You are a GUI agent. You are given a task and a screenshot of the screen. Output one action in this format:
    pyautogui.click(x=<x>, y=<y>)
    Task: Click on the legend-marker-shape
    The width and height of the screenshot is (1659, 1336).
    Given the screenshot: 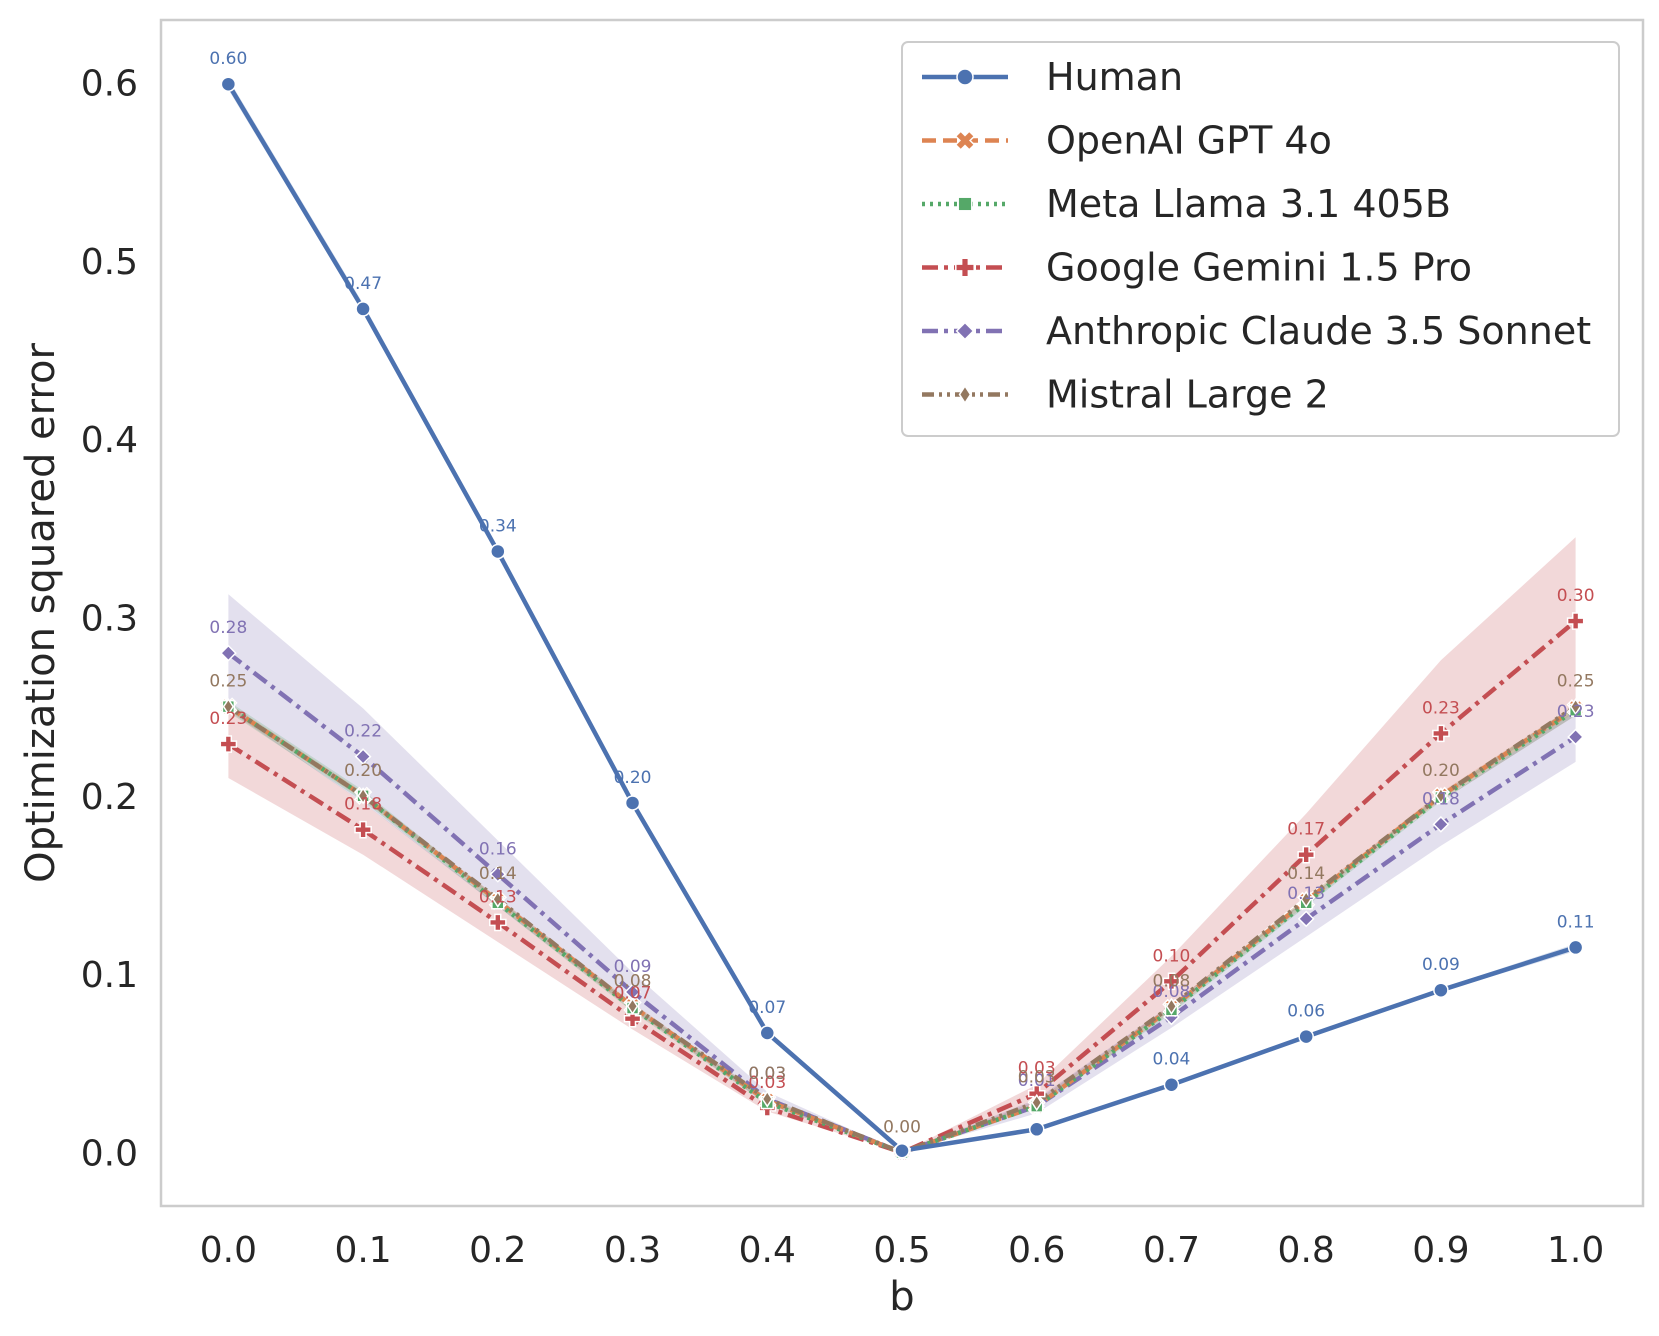 What is the action you would take?
    pyautogui.click(x=965, y=140)
    